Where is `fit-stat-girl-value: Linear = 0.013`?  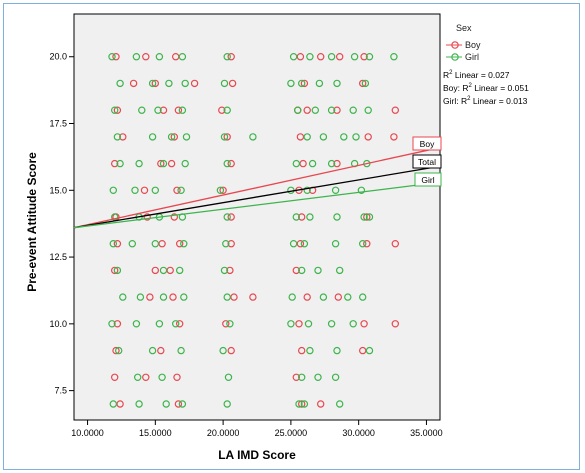
fit-stat-girl-value: Linear = 0.013 is located at coordinates (500, 101).